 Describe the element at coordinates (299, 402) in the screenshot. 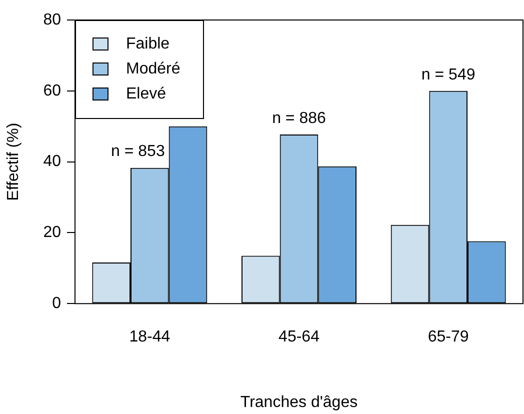

I see `x-axis-title: Tranches d'âges` at that location.